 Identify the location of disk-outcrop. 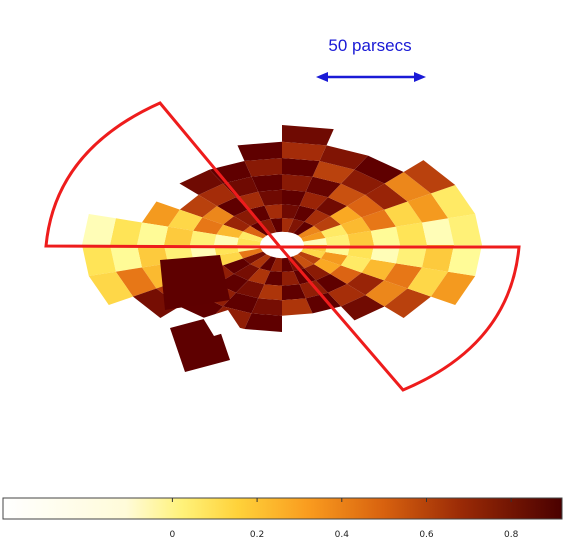
(195, 282).